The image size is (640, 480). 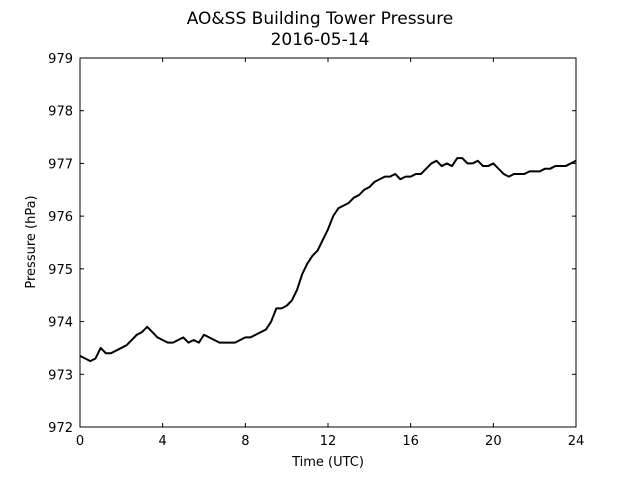 I want to click on x-tick-label: 16, so click(x=410, y=441).